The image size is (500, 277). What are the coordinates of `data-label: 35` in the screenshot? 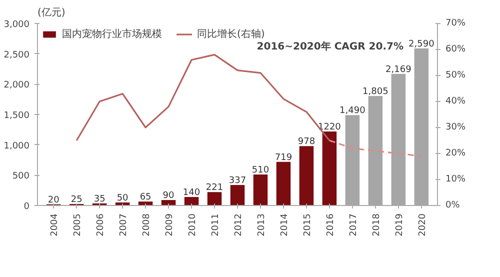 It's located at (100, 199).